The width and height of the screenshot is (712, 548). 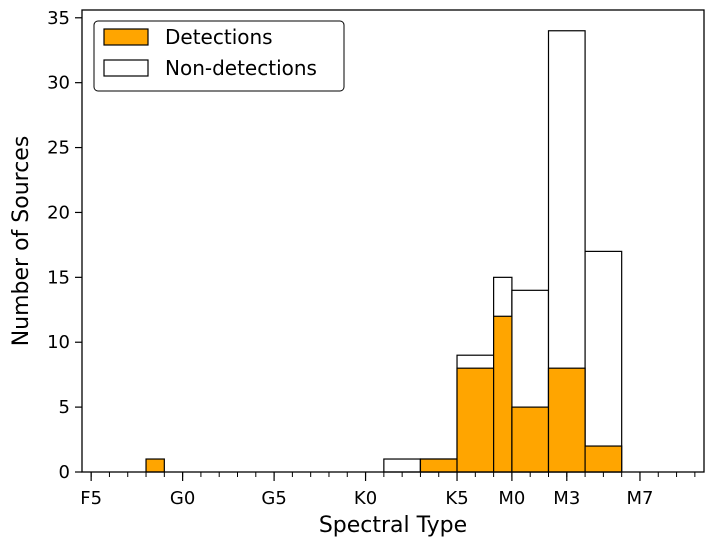 I want to click on nondetection-bar-K1-K3, so click(x=402, y=465).